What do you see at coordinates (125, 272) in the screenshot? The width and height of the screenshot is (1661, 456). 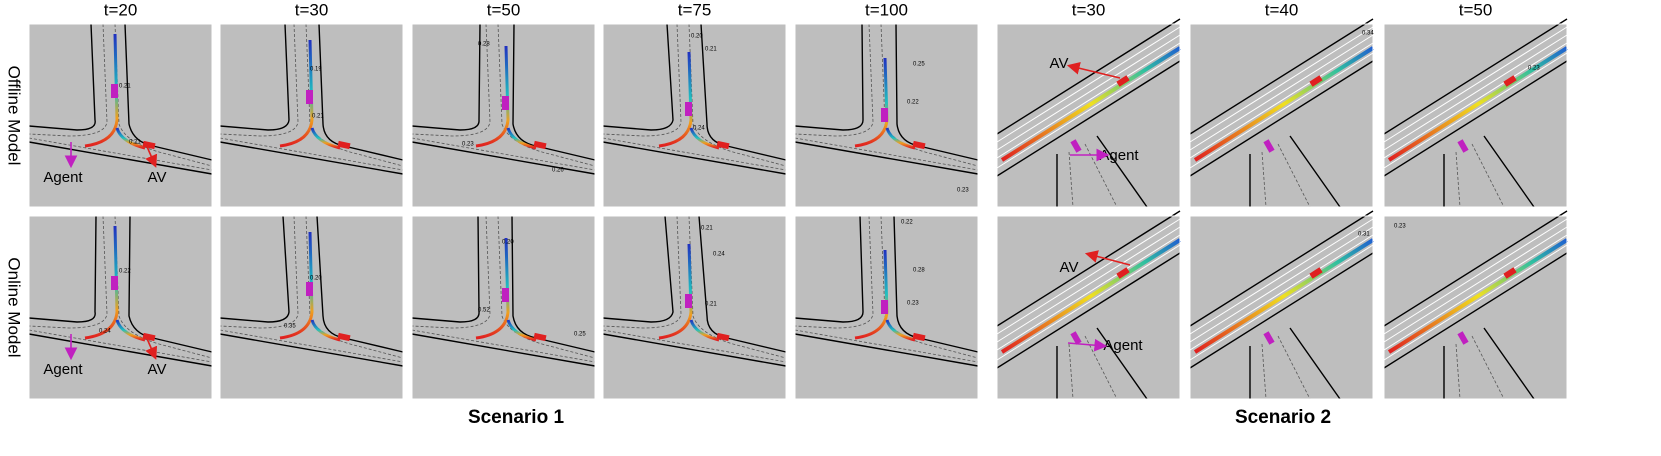 I see `probability-label: 0.22` at bounding box center [125, 272].